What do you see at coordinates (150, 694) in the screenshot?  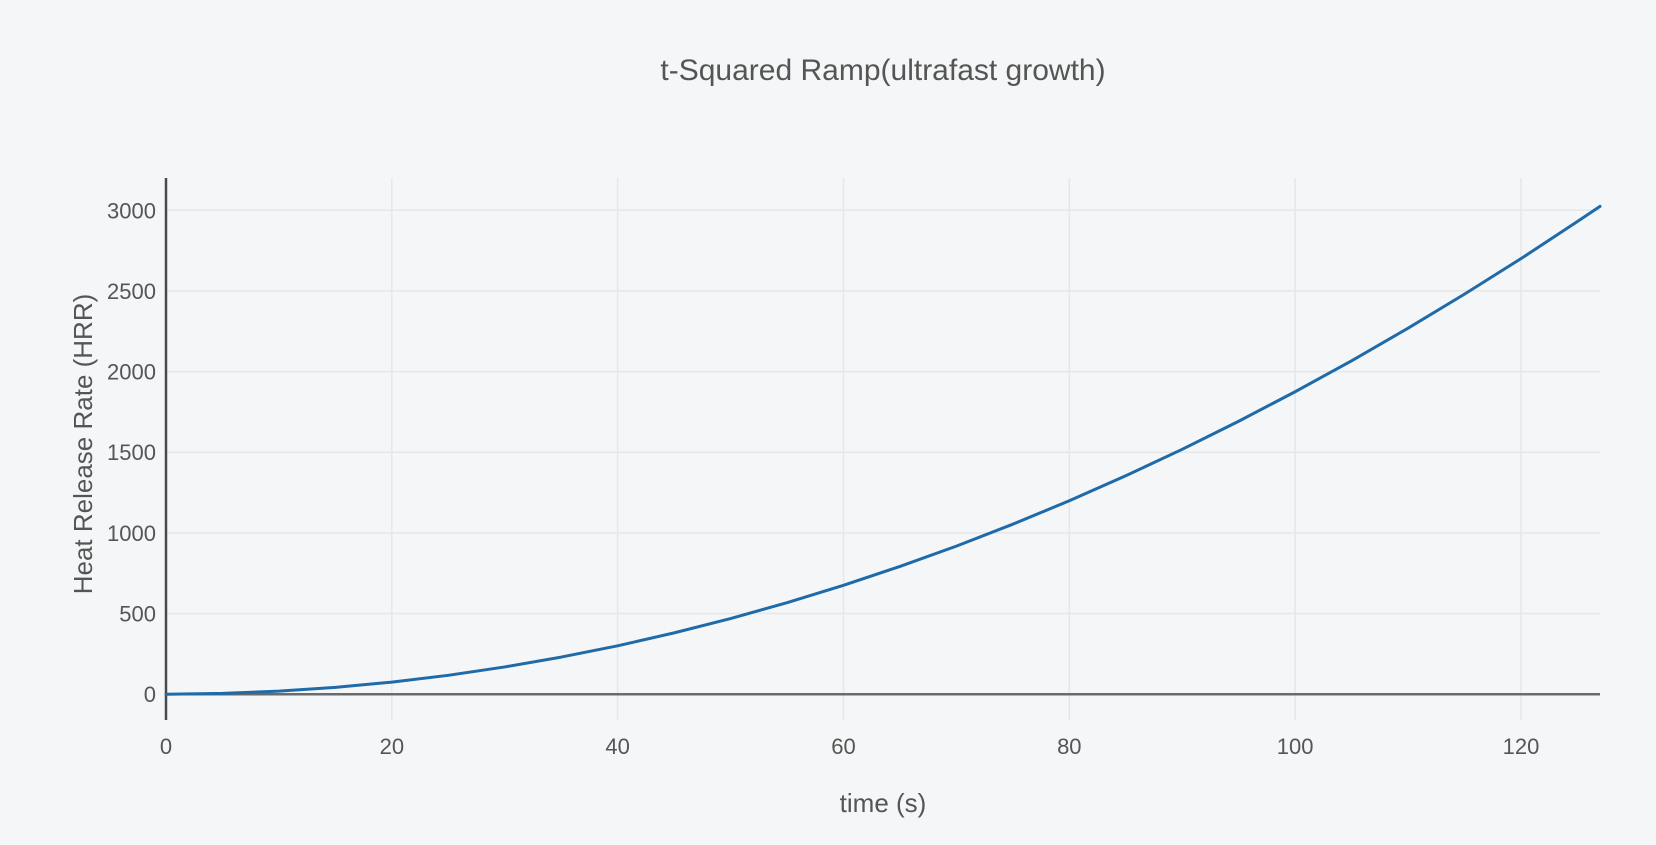 I see `y-tick-label: 0` at bounding box center [150, 694].